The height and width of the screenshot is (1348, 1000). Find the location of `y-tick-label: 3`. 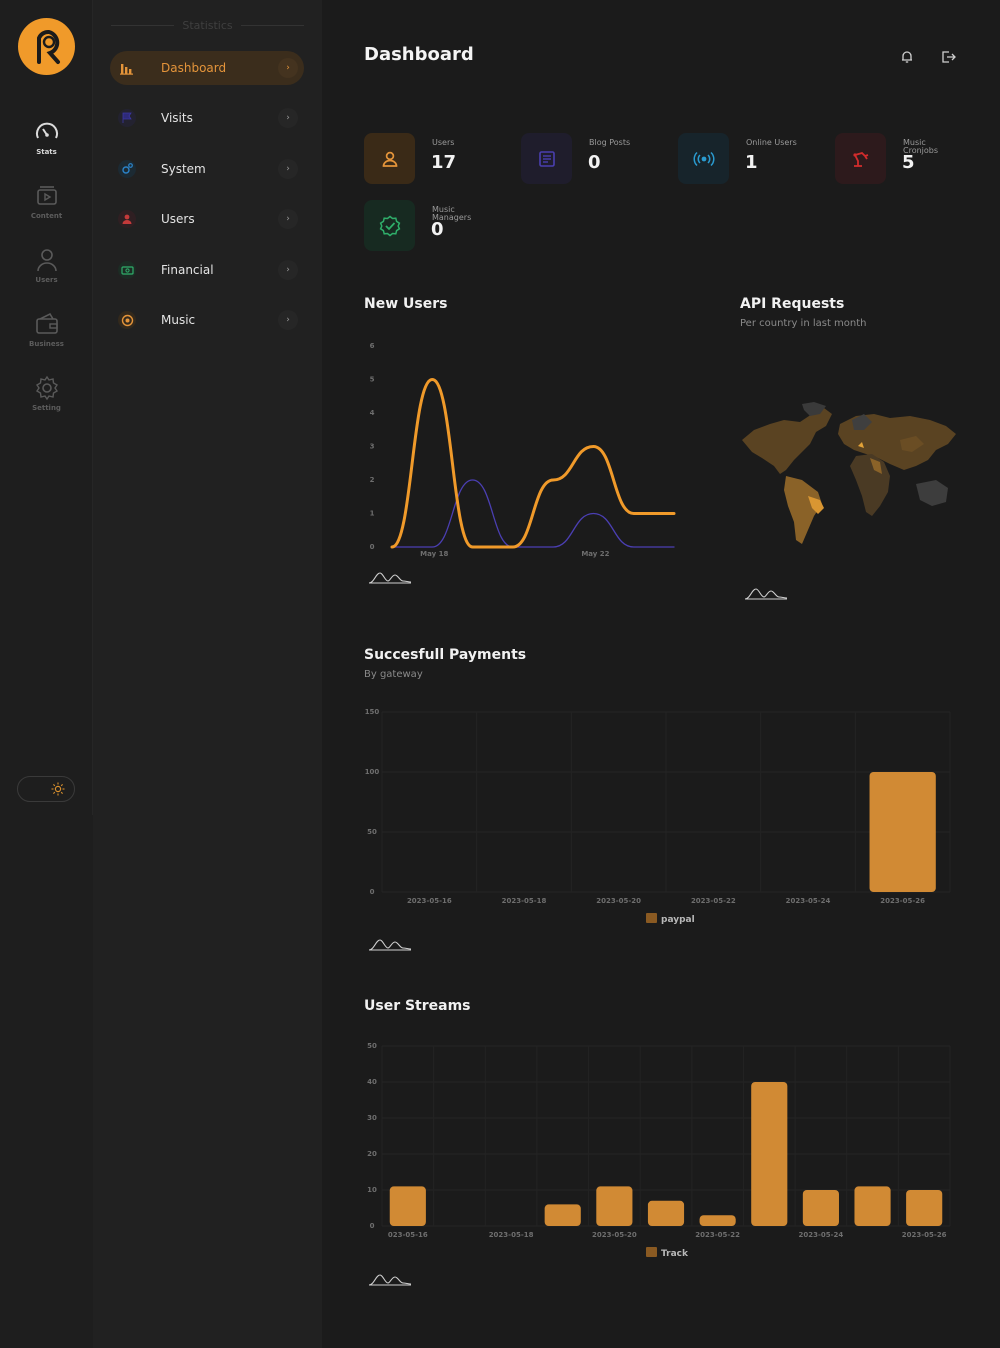

y-tick-label: 3 is located at coordinates (372, 447).